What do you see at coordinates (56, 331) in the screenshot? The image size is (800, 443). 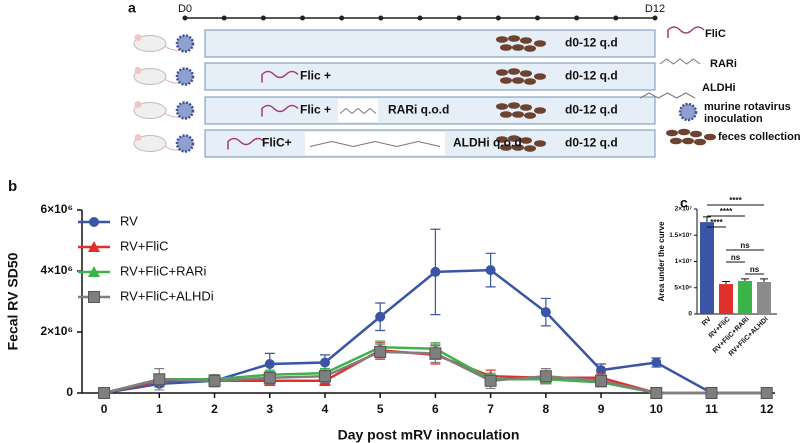 I see `y-tick-label: 2×10⁶` at bounding box center [56, 331].